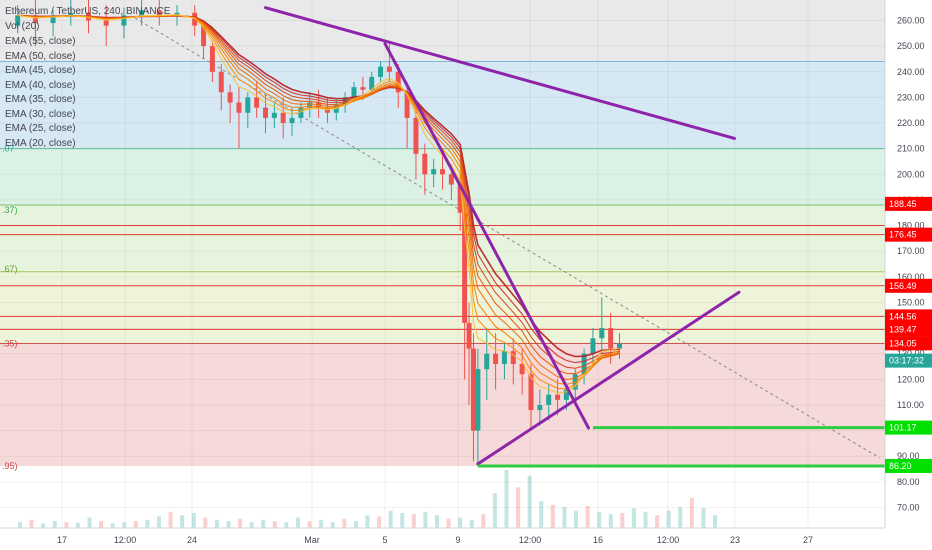 Image resolution: width=932 pixels, height=550 pixels. What do you see at coordinates (40, 128) in the screenshot?
I see `legend-ema-25: EMA (25, close)` at bounding box center [40, 128].